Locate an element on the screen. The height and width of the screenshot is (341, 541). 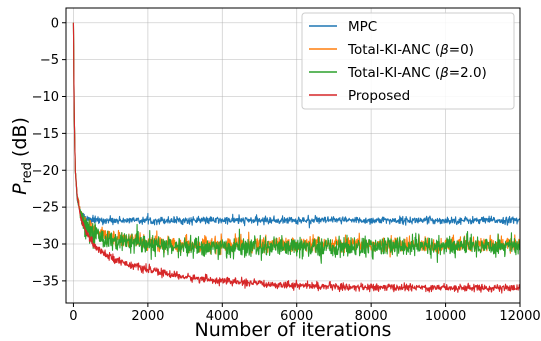
x-tick-label: 2000 is located at coordinates (147, 316).